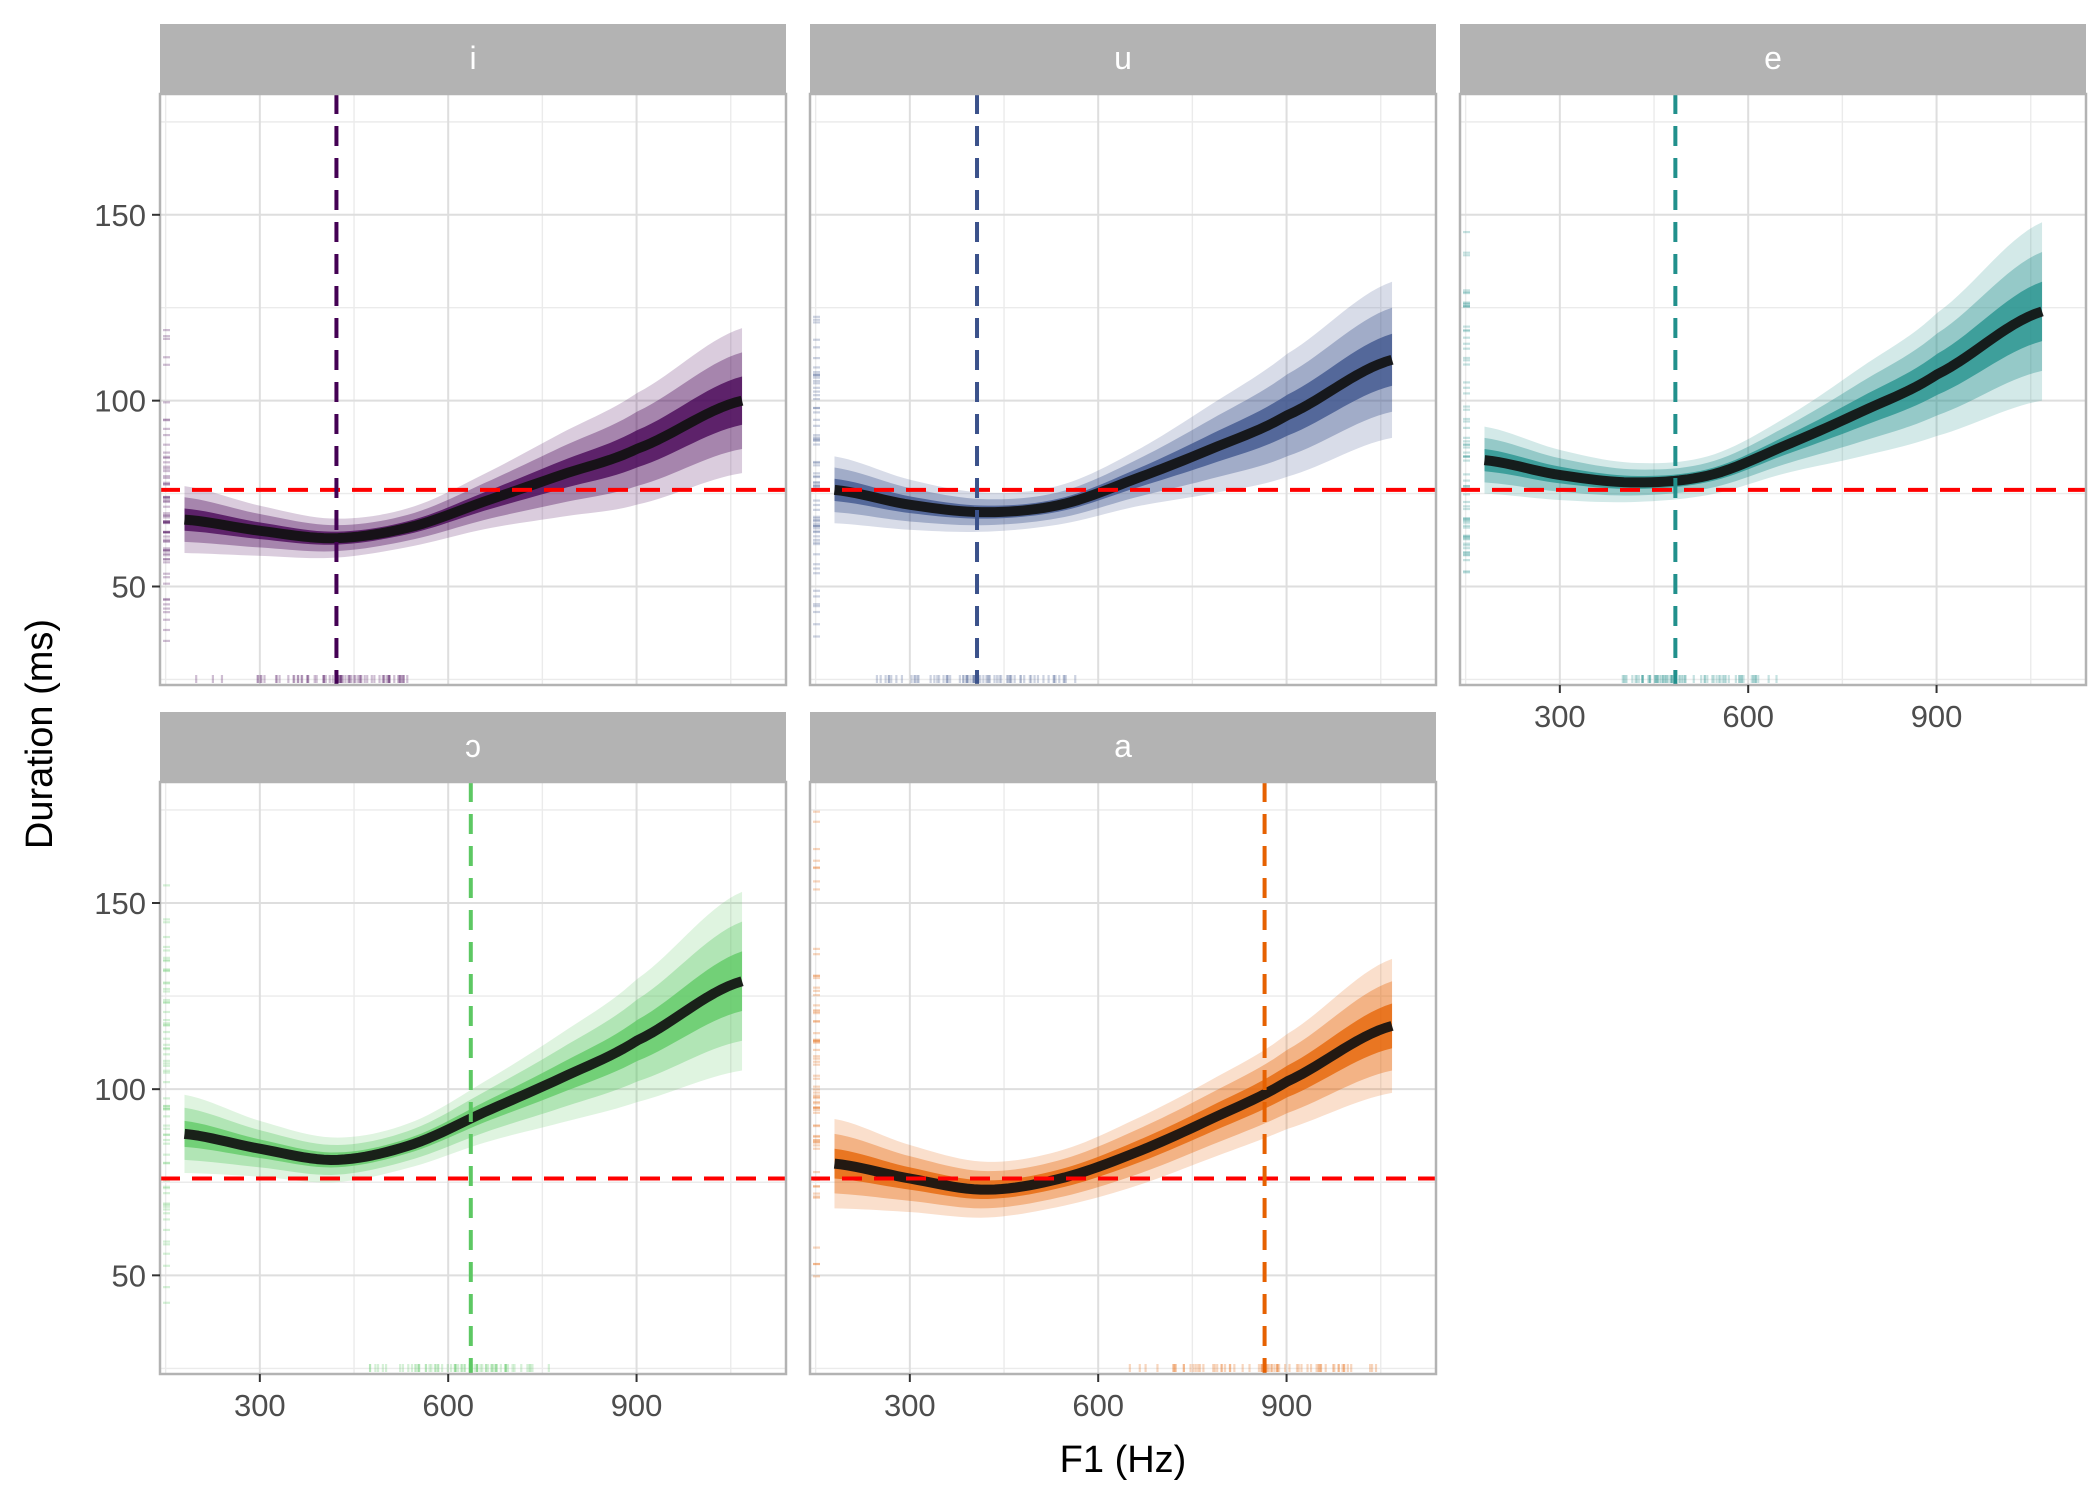 Image resolution: width=2100 pixels, height=1505 pixels. Describe the element at coordinates (1123, 1460) in the screenshot. I see `x-axis-title: F1 (Hz)` at that location.